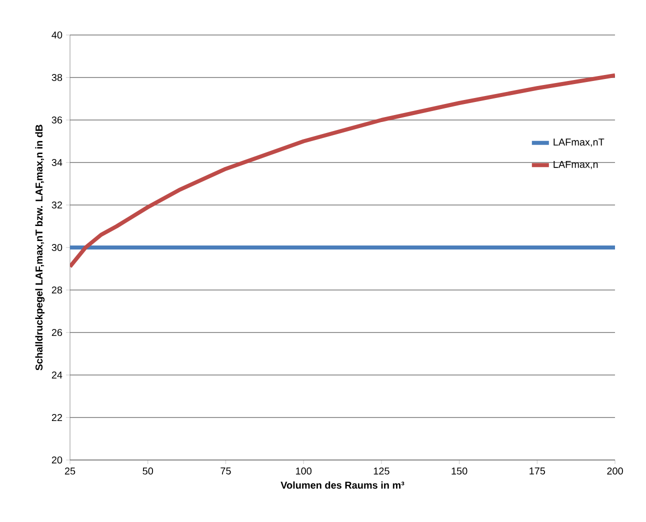 This screenshot has height=522, width=646. I want to click on y-tick-label: 28, so click(57, 290).